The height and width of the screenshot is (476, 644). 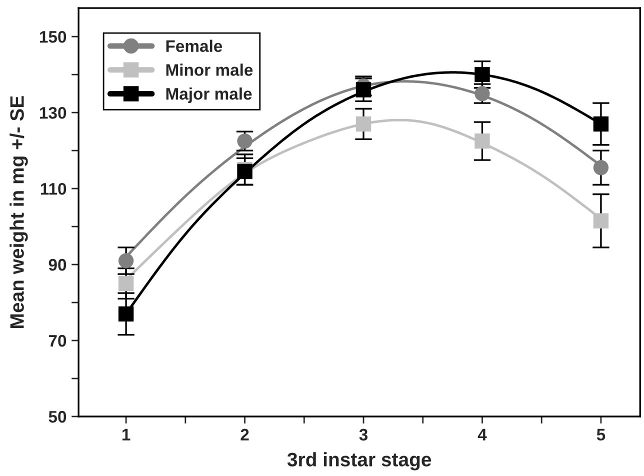 I want to click on x-tick-label: 4, so click(x=482, y=434).